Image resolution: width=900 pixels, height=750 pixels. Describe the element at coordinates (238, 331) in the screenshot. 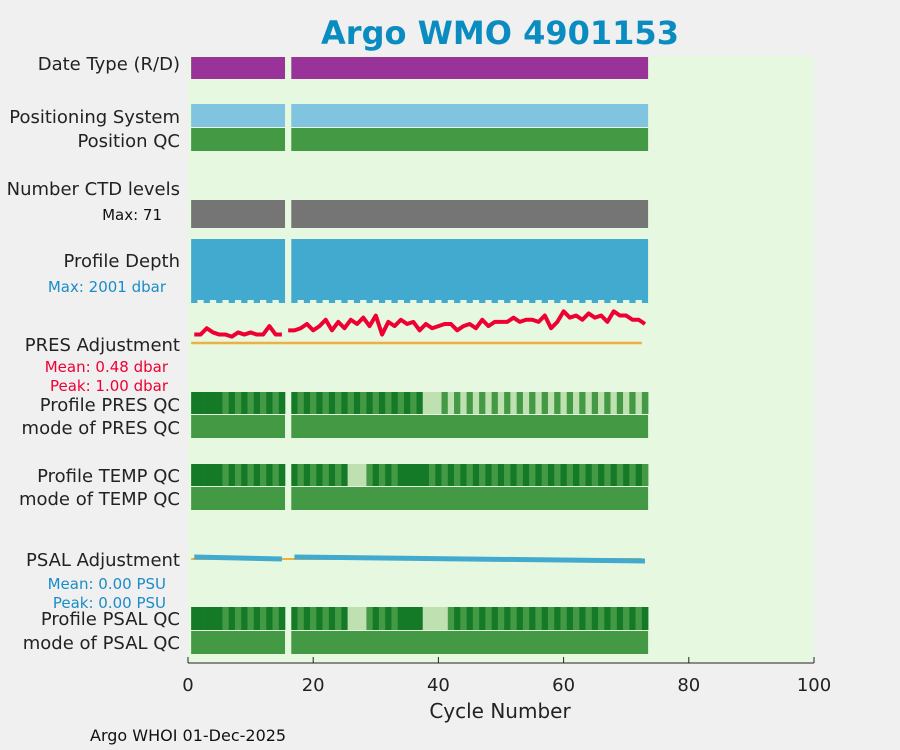

I see `pres-adjustment-line` at that location.